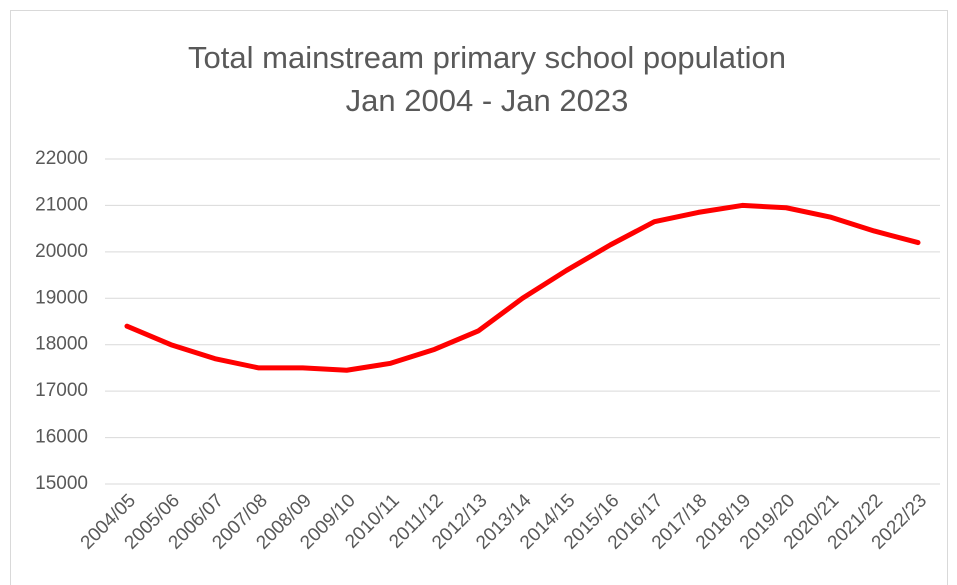  What do you see at coordinates (61, 251) in the screenshot?
I see `y-tick-label: 20000` at bounding box center [61, 251].